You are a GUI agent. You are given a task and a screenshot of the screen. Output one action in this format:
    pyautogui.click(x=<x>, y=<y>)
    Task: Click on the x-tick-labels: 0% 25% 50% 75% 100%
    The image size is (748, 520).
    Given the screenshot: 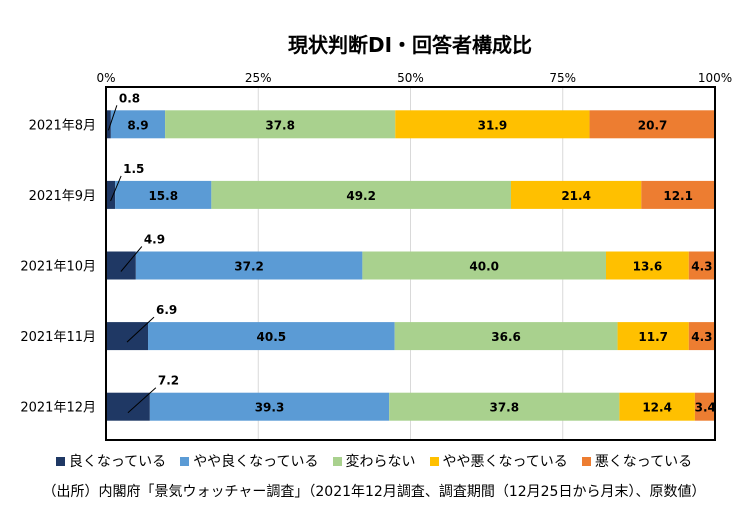 What is the action you would take?
    pyautogui.click(x=414, y=78)
    